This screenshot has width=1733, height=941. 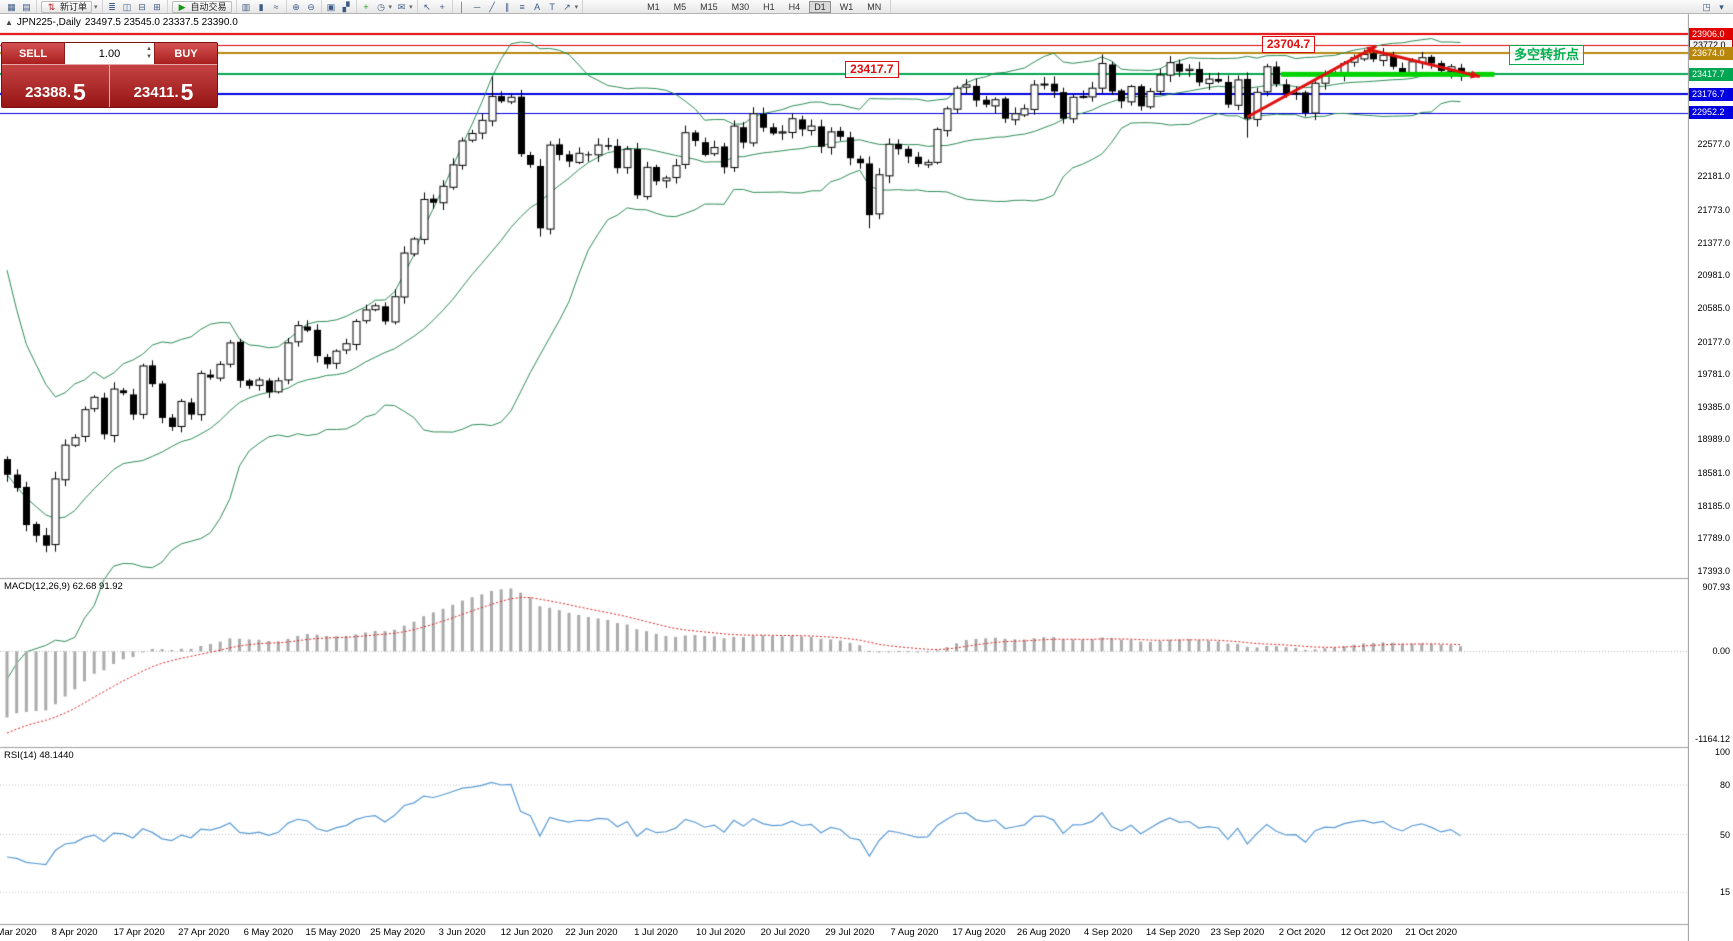 What do you see at coordinates (112, 6) in the screenshot?
I see `market-watch-icon: ≣` at bounding box center [112, 6].